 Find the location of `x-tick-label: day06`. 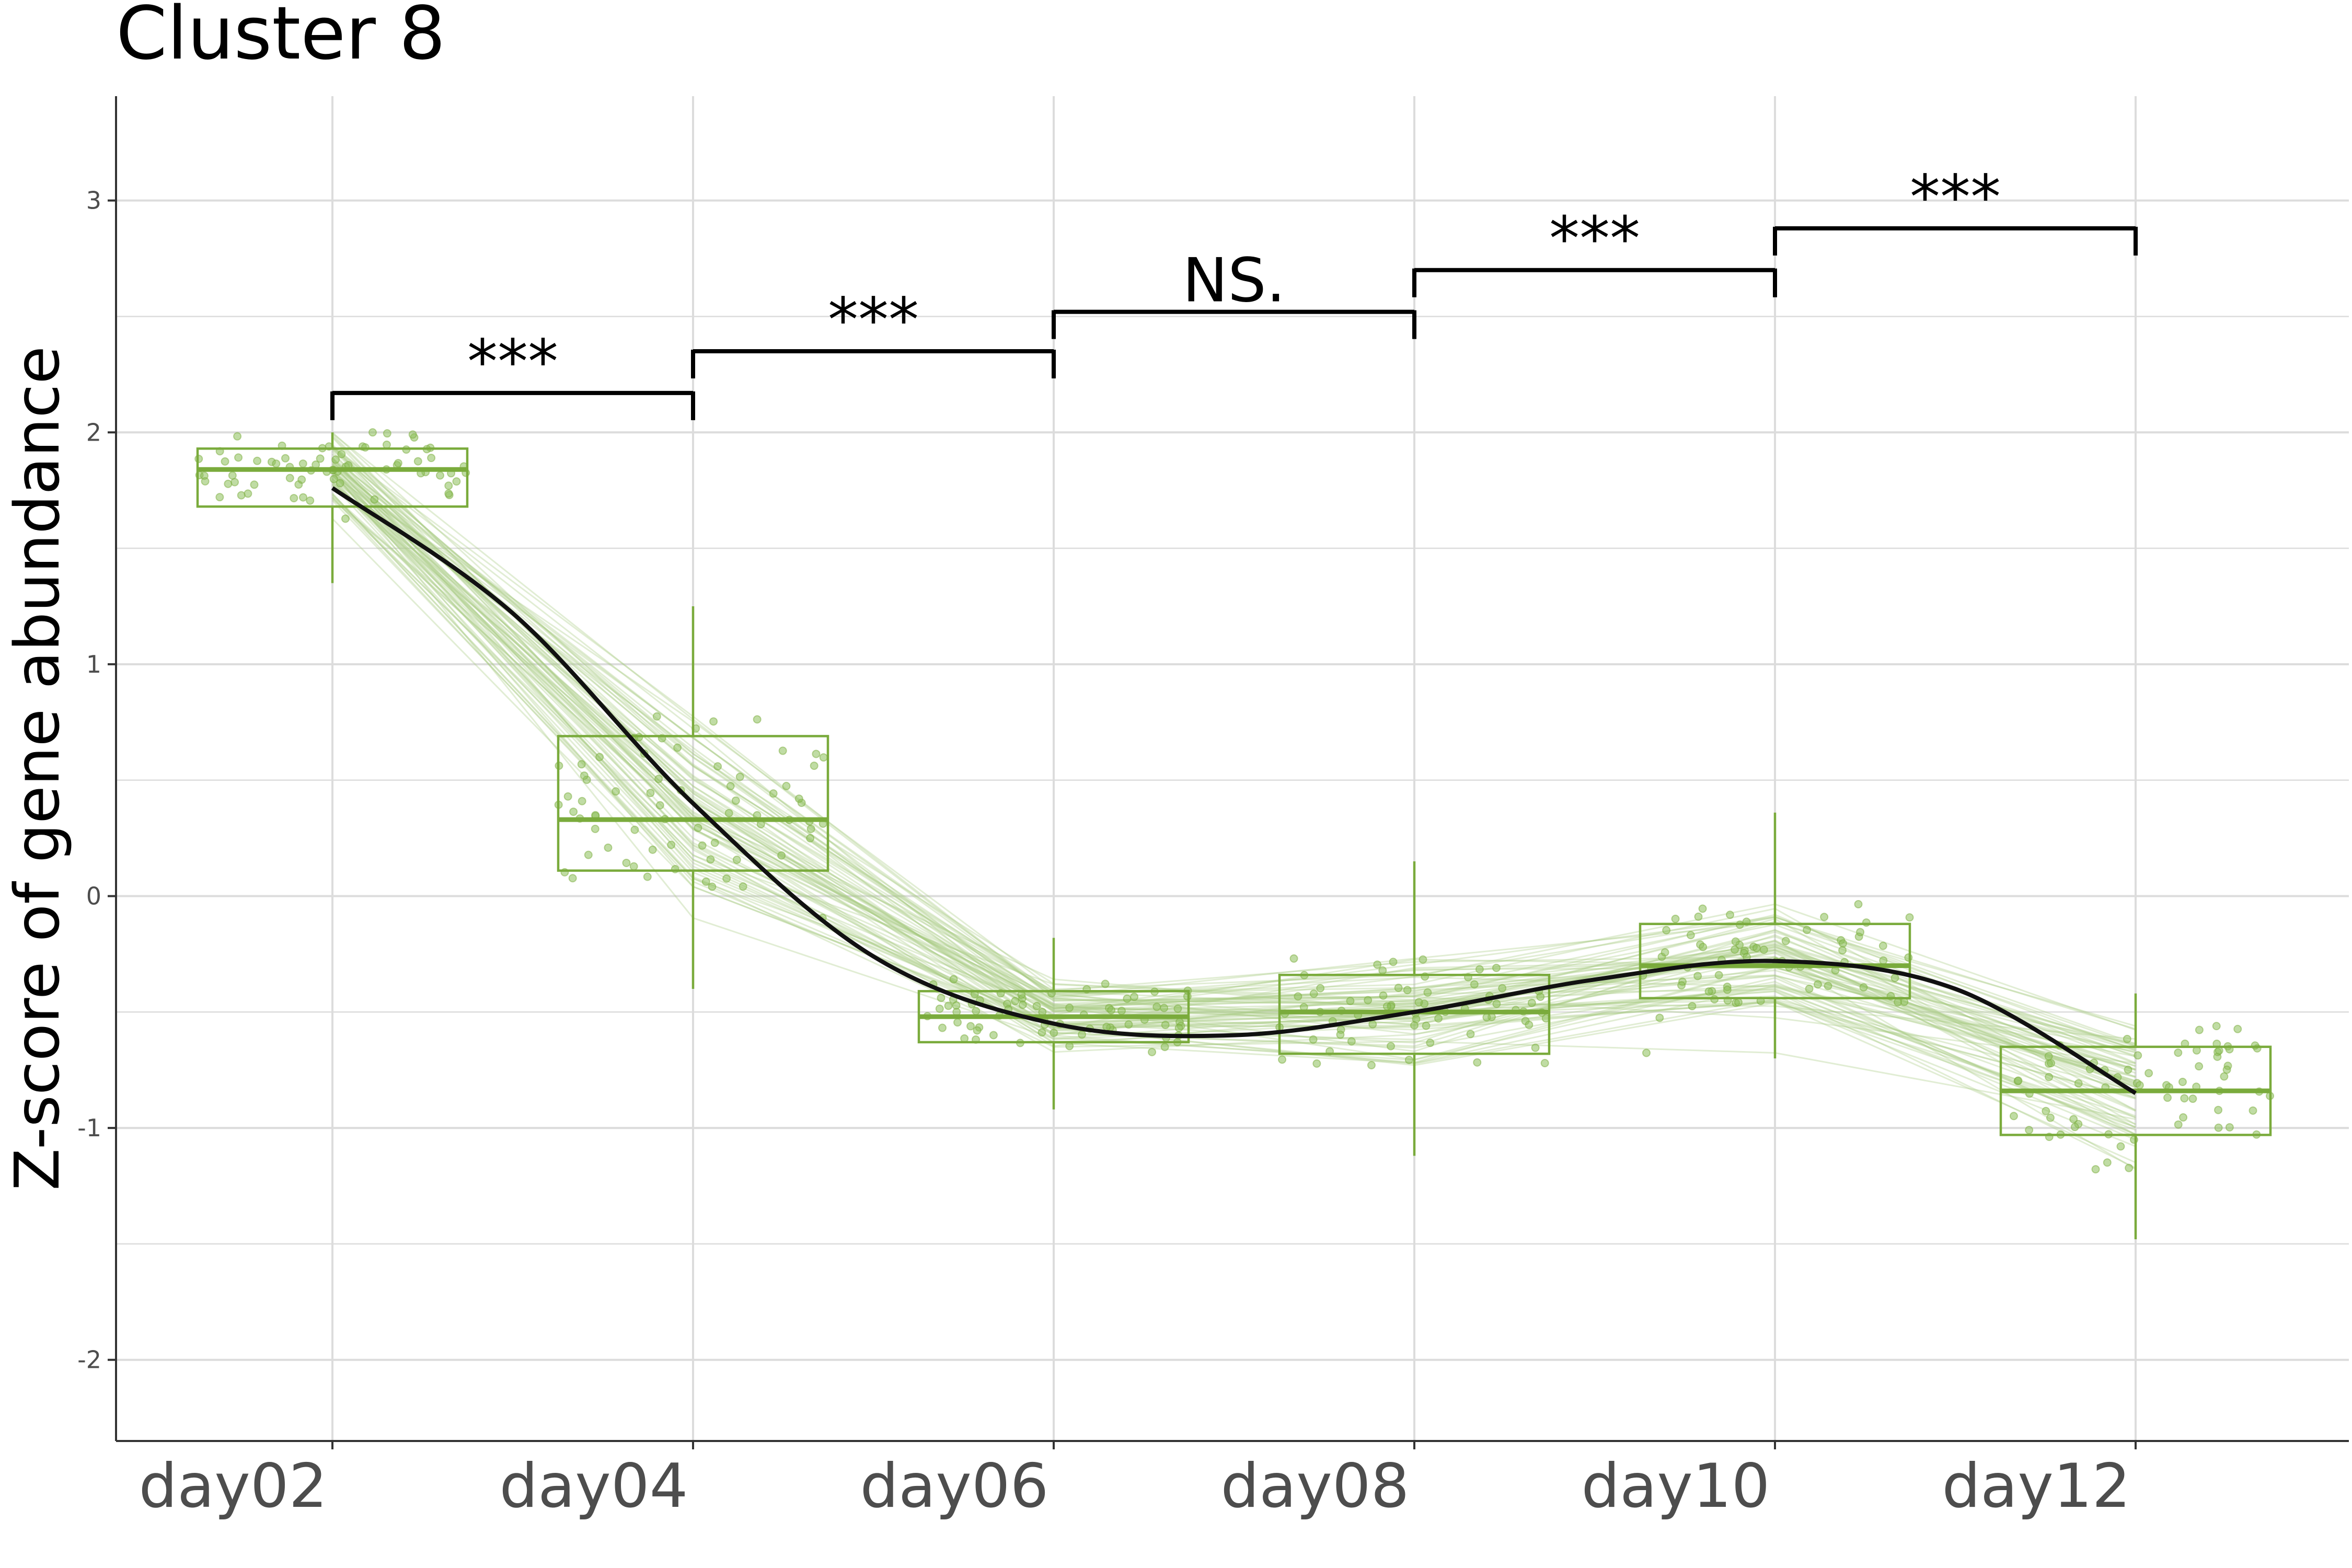

x-tick-label: day06 is located at coordinates (954, 1486).